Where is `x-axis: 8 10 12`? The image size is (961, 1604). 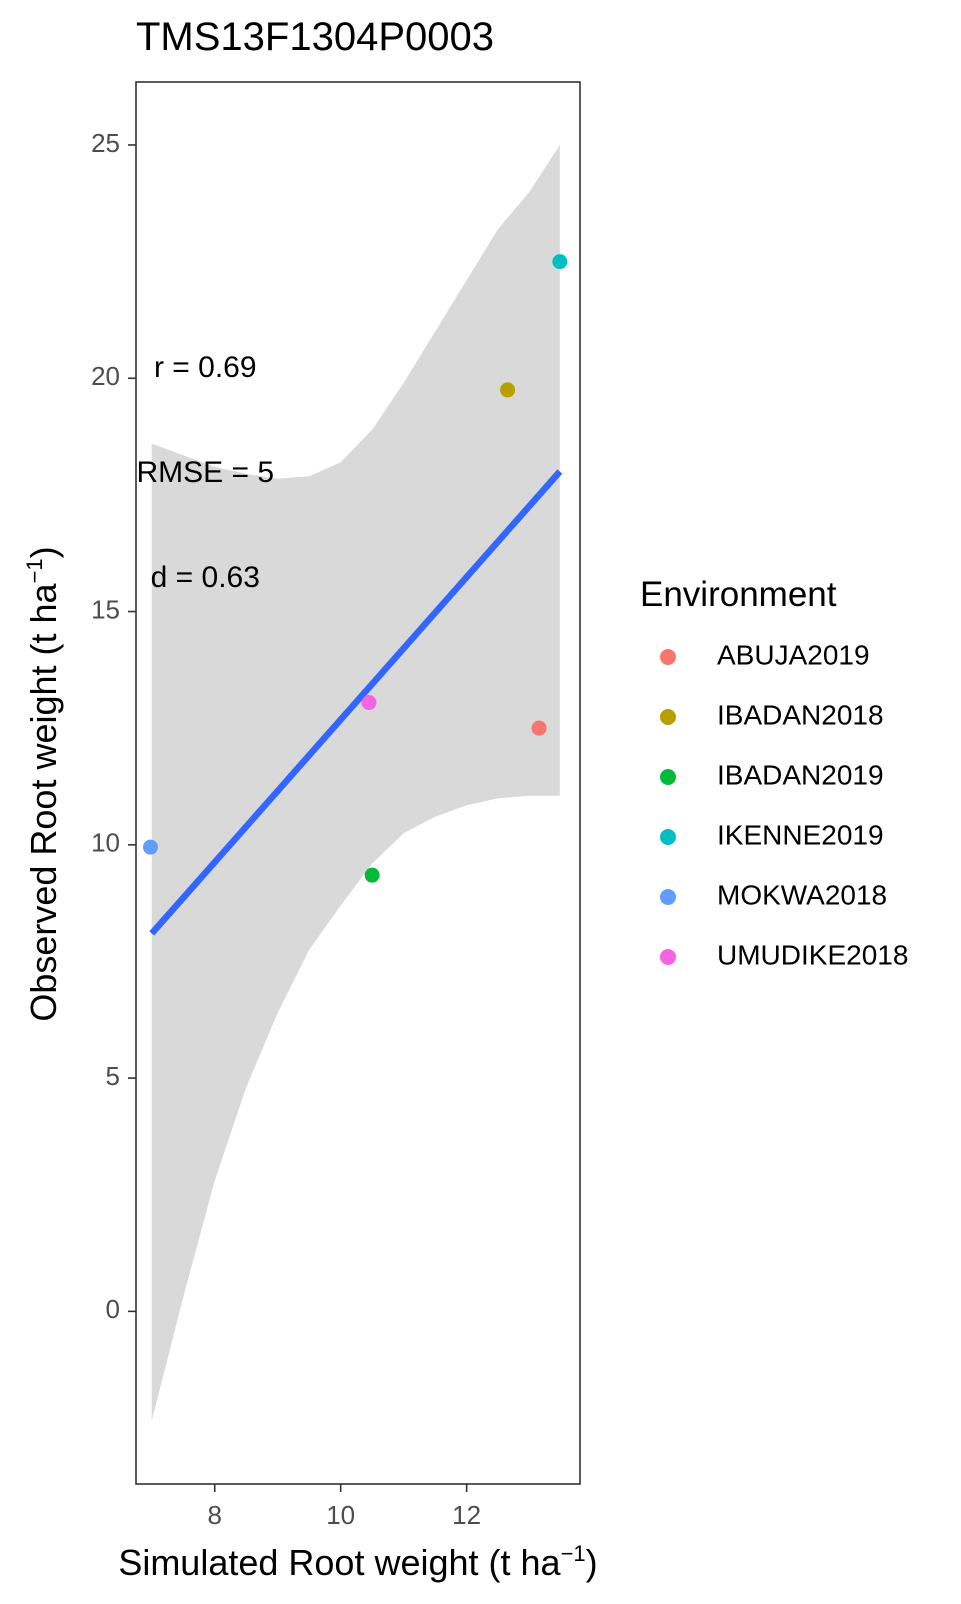 x-axis: 8 10 12 is located at coordinates (344, 1507).